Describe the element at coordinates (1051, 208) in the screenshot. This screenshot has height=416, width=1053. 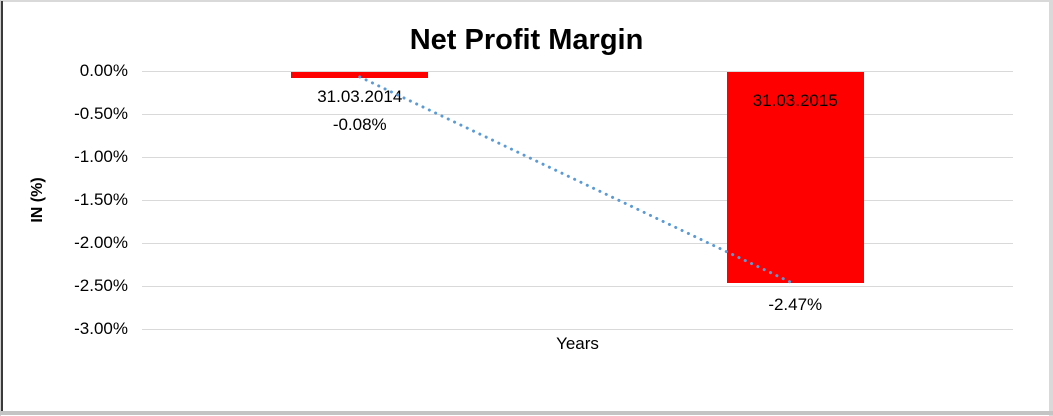
I see `frame-edge-right` at that location.